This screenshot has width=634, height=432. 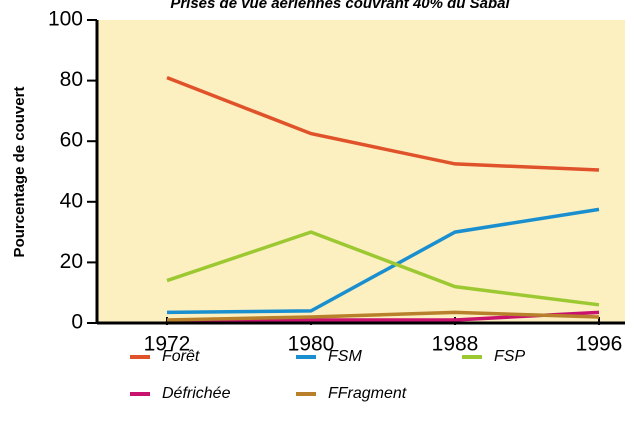 I want to click on legend-label: FSP, so click(x=509, y=356).